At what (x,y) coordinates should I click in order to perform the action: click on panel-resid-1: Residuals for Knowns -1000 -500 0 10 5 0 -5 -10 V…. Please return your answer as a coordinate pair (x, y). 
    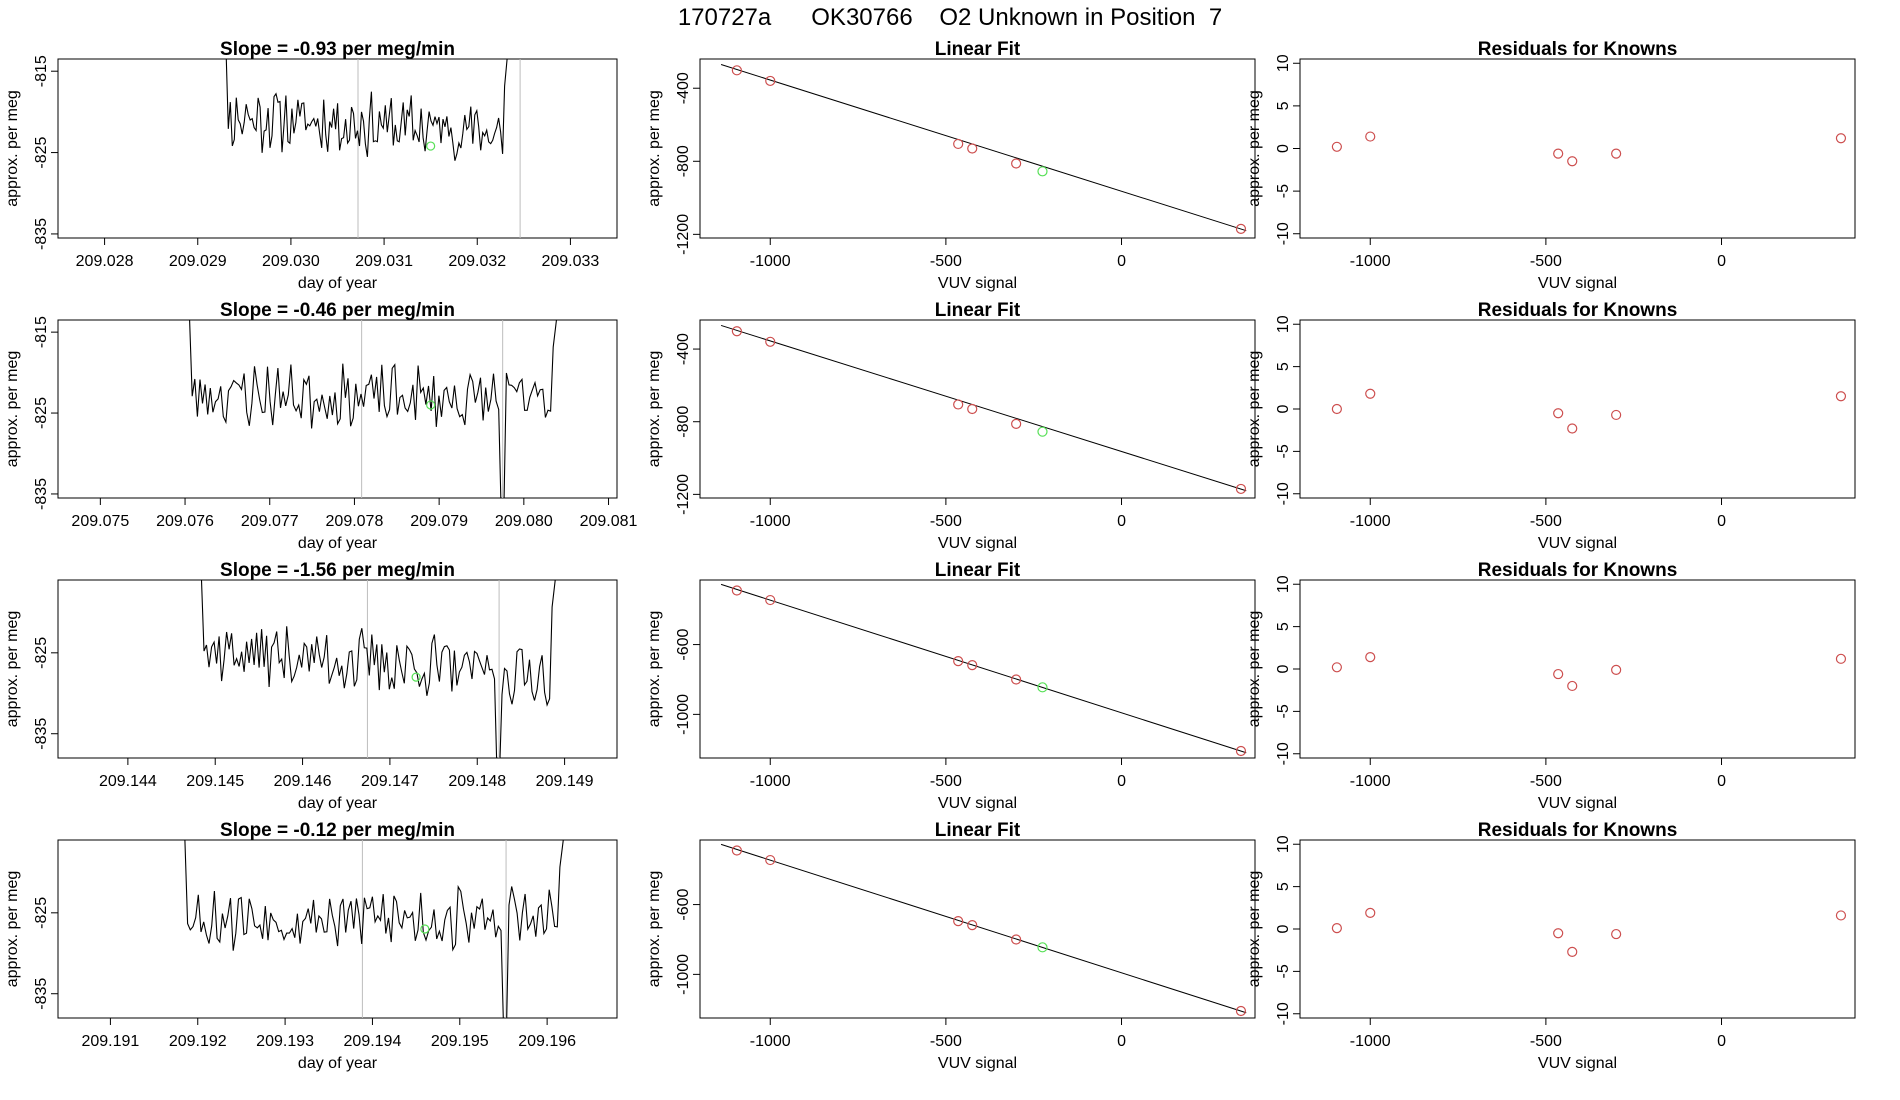
    Looking at the image, I should click on (1551, 165).